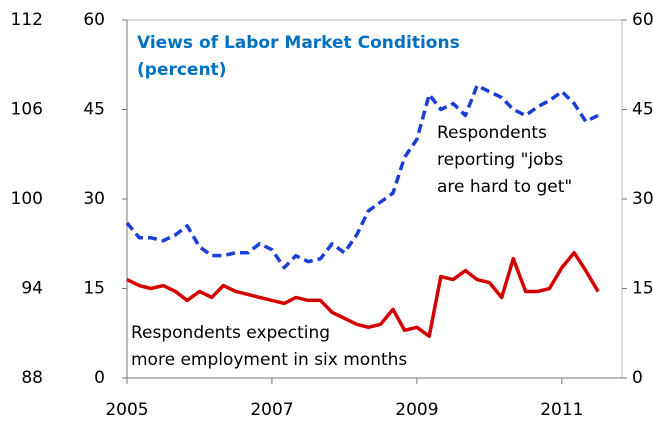 This screenshot has width=653, height=426. What do you see at coordinates (298, 43) in the screenshot?
I see `chart-title: Views of Labor Market Conditions` at bounding box center [298, 43].